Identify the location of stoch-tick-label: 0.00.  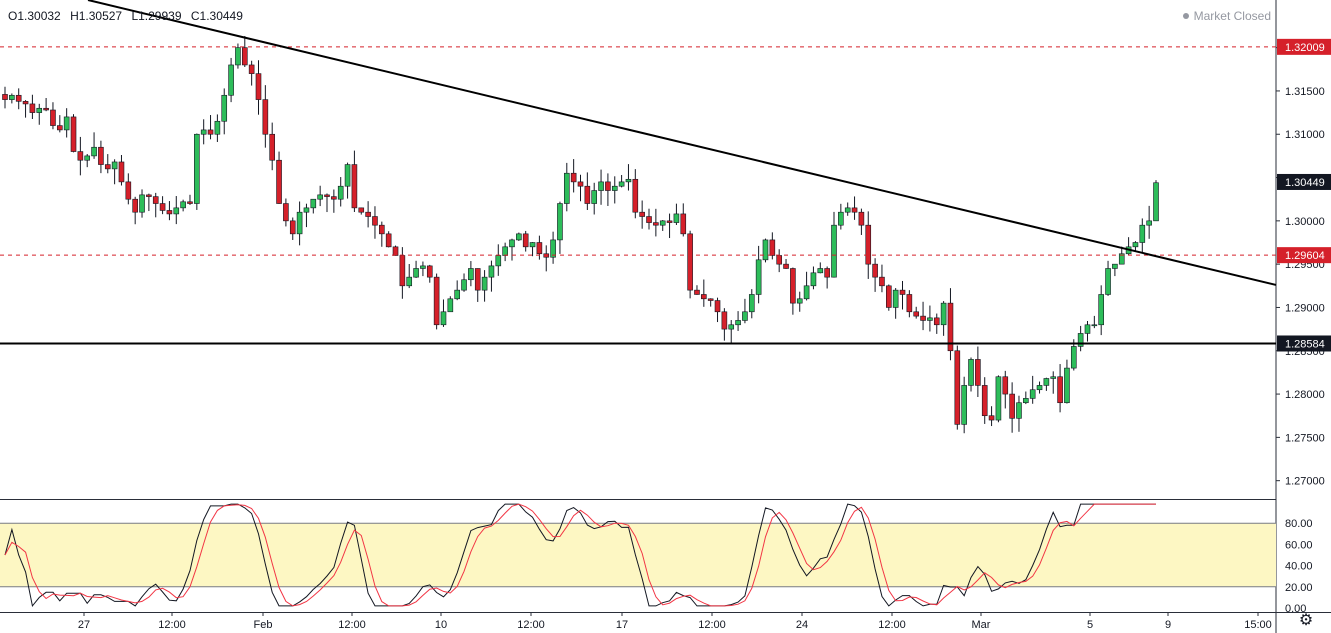
(1295, 609).